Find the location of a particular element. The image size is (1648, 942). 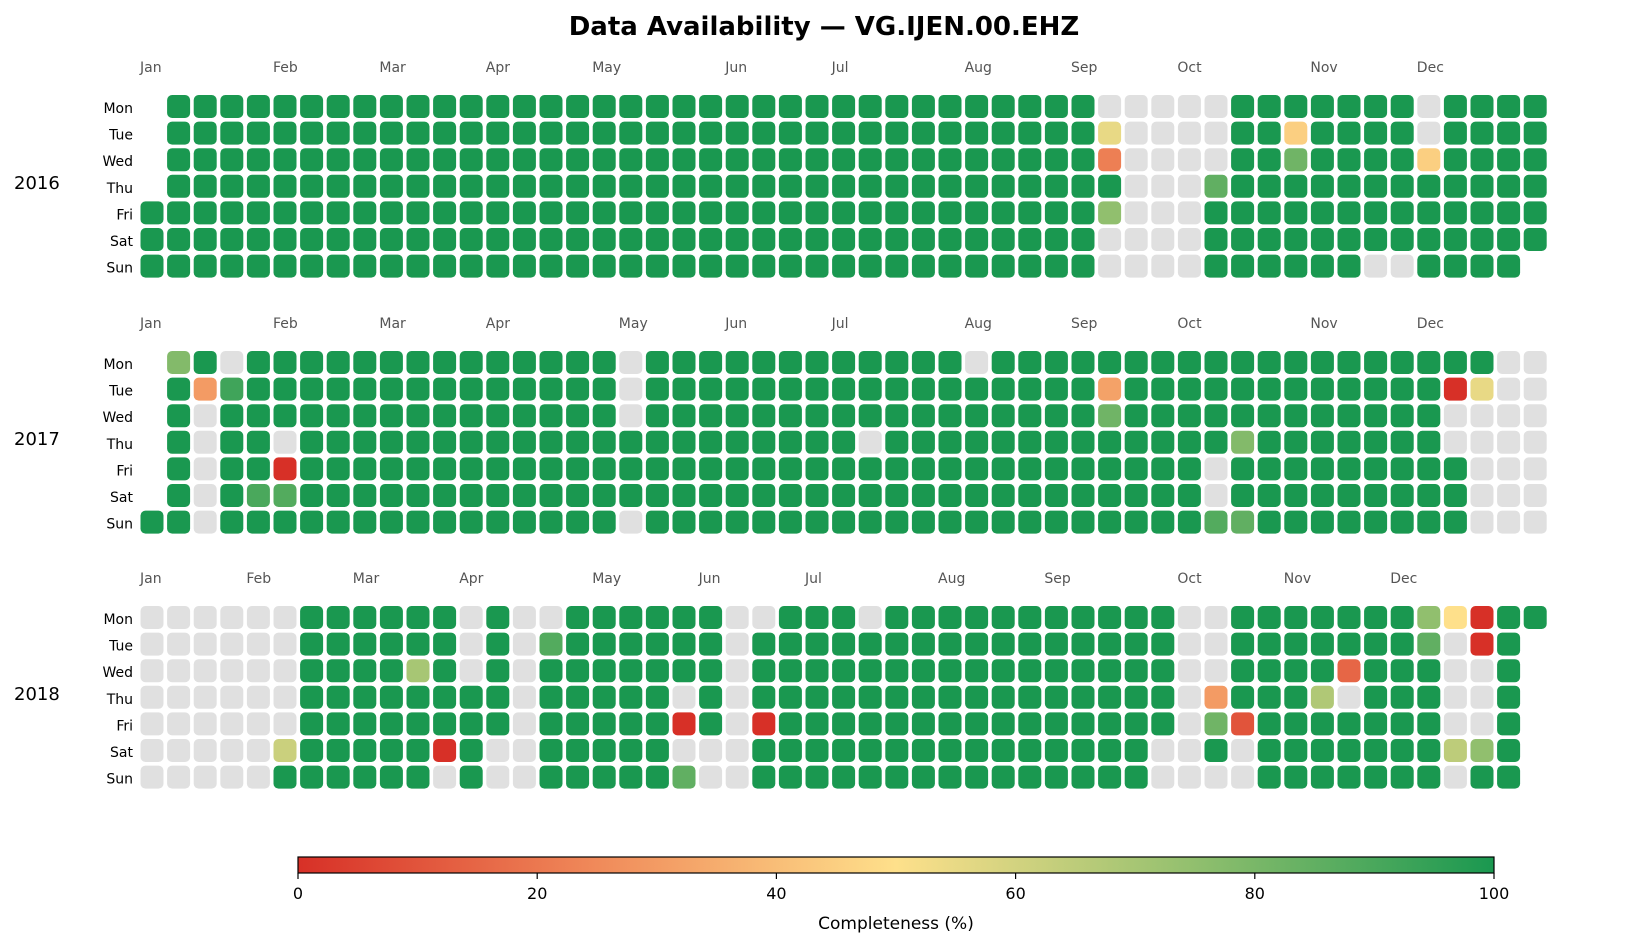

month-label: Dec is located at coordinates (1430, 324).